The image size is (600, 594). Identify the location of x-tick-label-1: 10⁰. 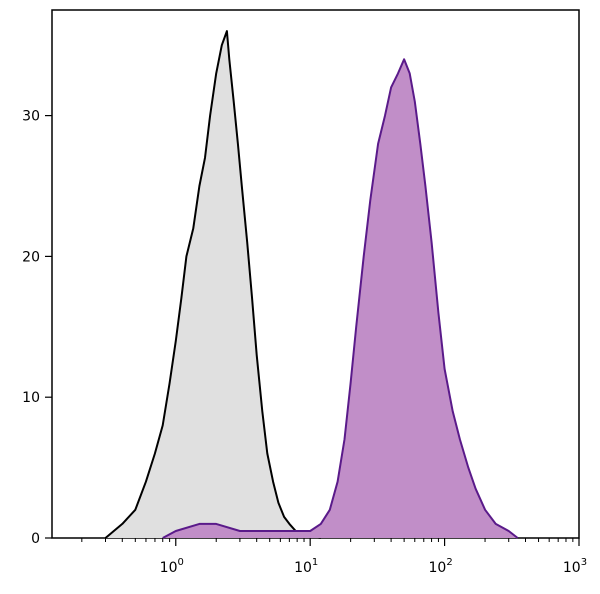
(172, 566).